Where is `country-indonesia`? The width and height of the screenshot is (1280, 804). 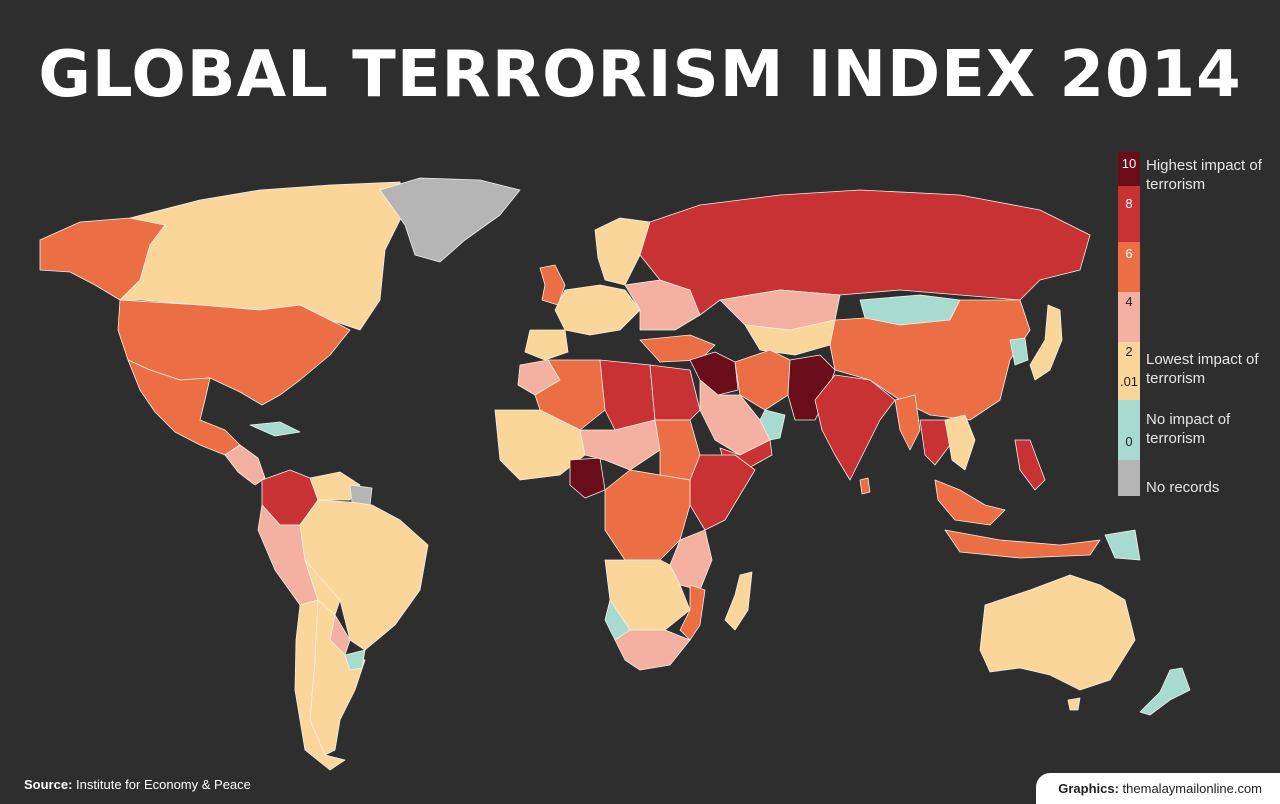 country-indonesia is located at coordinates (1022, 544).